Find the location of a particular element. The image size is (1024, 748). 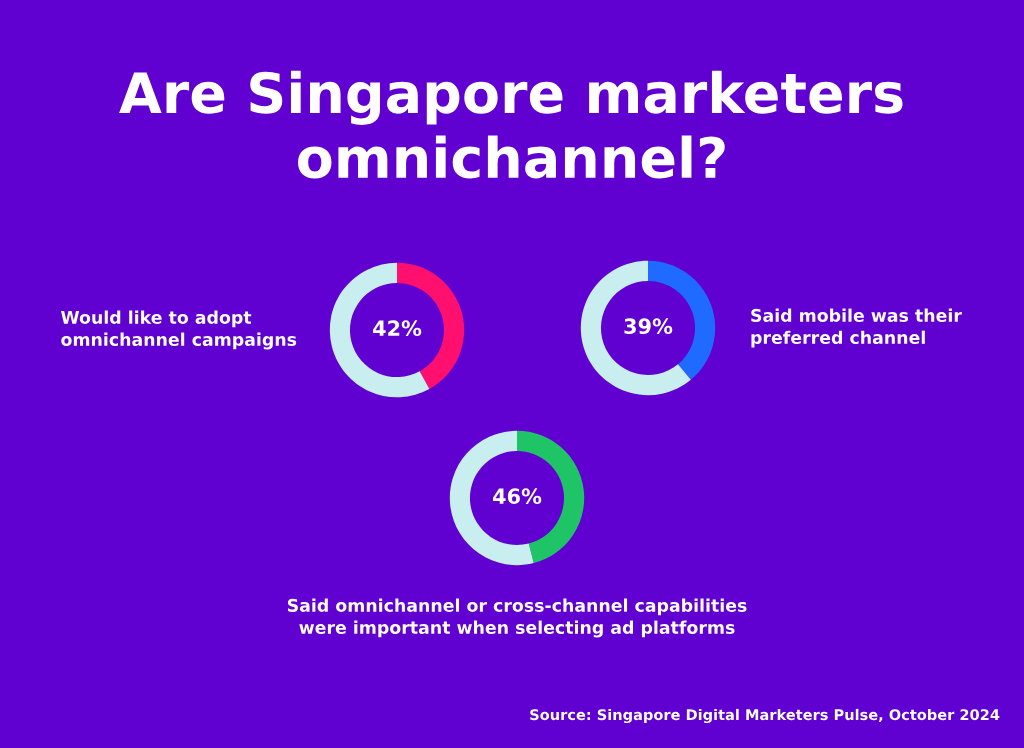

chart-title: Are Singapore marketers omnichannel? is located at coordinates (511, 124).